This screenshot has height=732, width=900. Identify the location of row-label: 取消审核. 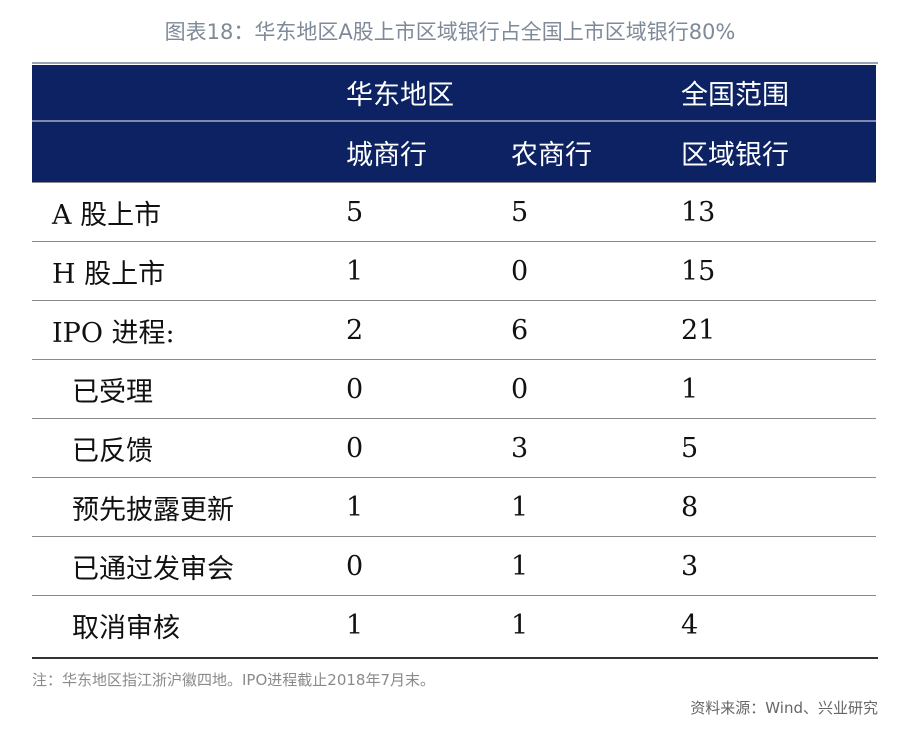
(180, 624).